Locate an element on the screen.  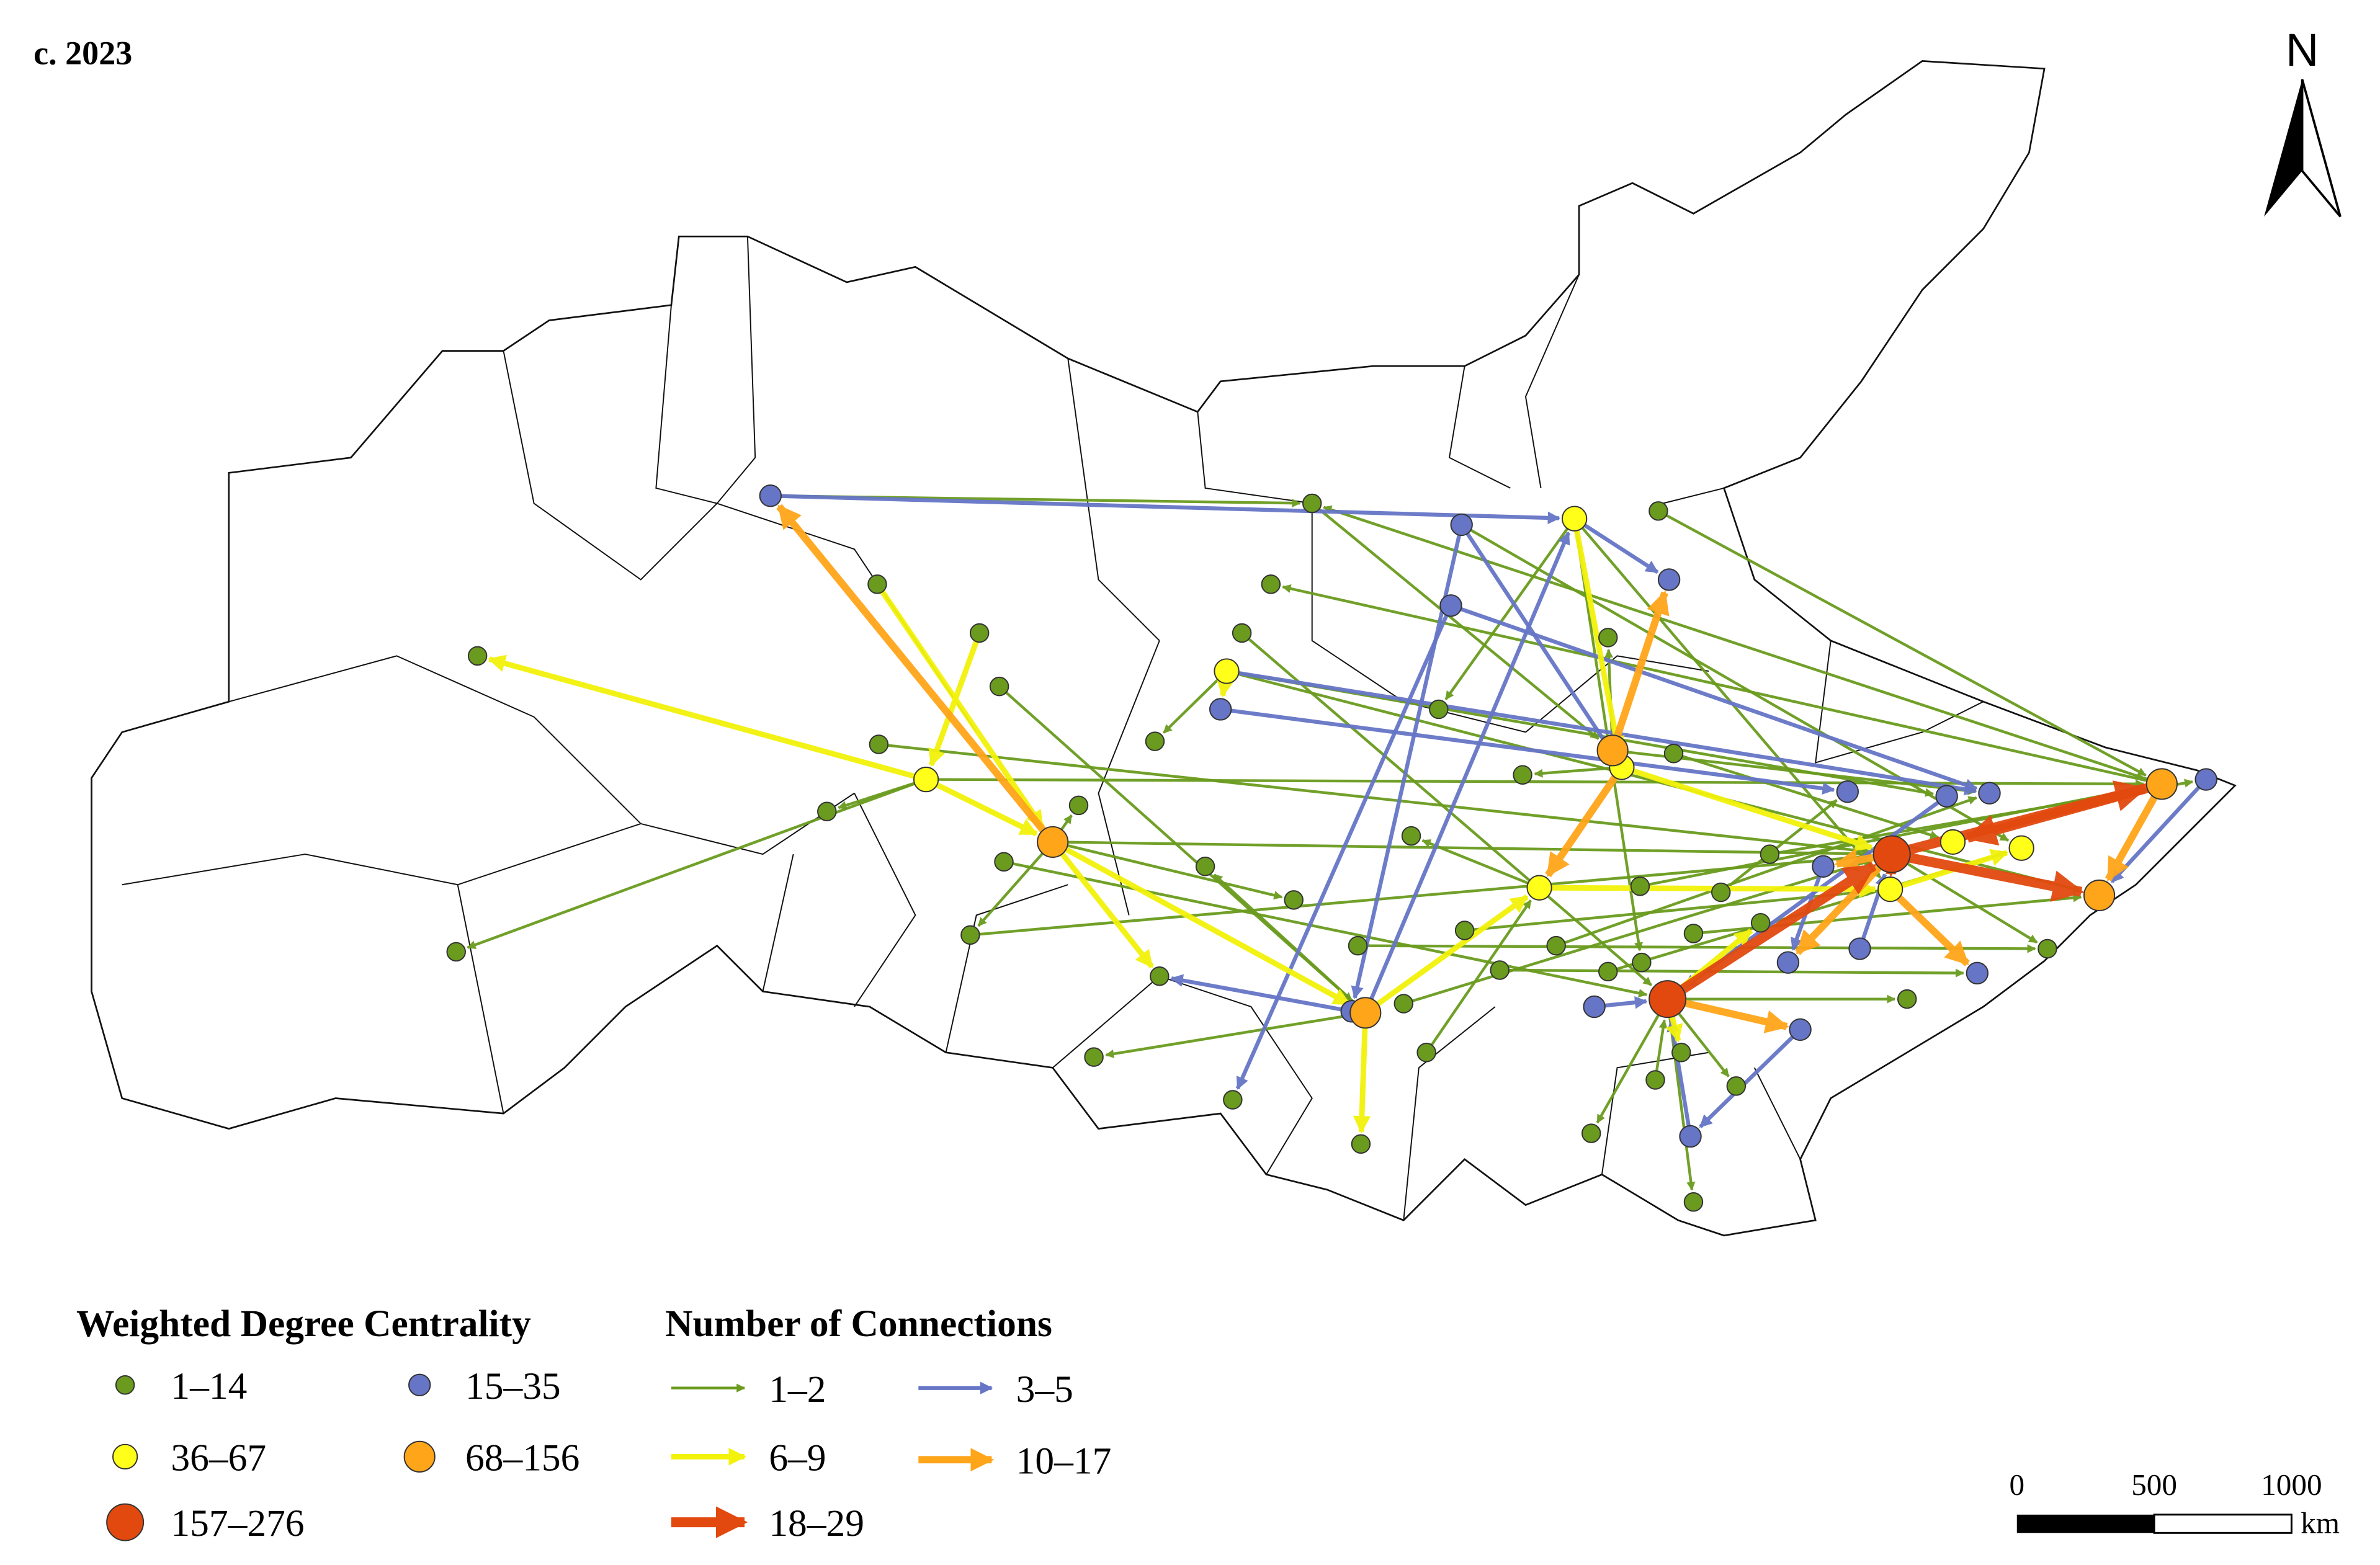
scale-bar-white is located at coordinates (2223, 1524).